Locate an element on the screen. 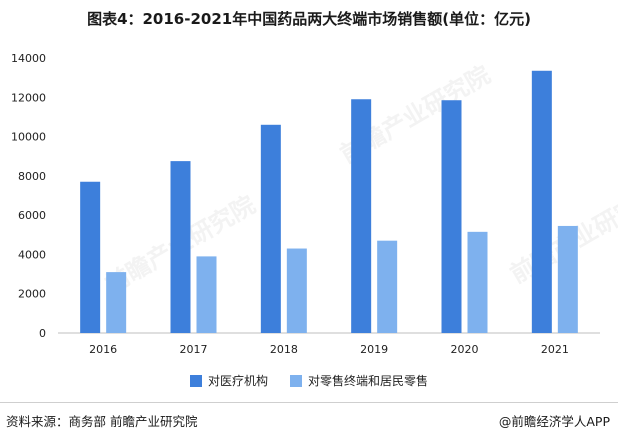  x-tick-label: 2016 is located at coordinates (103, 349).